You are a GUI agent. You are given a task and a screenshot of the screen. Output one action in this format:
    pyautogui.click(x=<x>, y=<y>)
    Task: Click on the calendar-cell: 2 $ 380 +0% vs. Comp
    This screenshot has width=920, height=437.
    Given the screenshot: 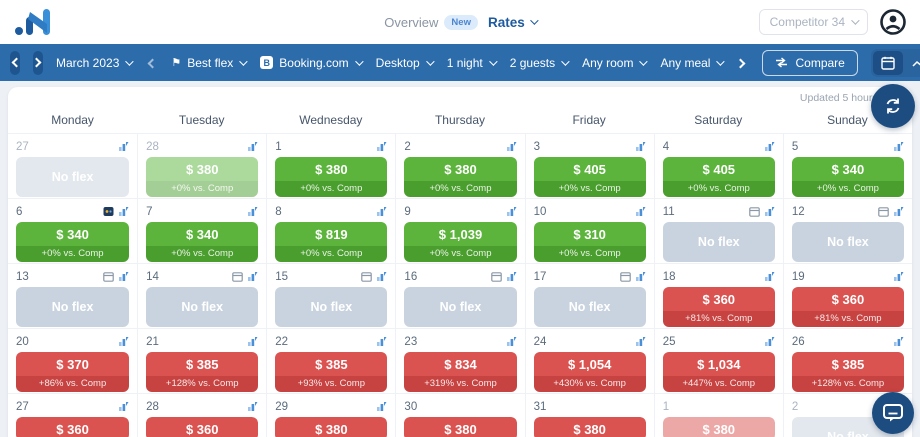 What is the action you would take?
    pyautogui.click(x=460, y=165)
    